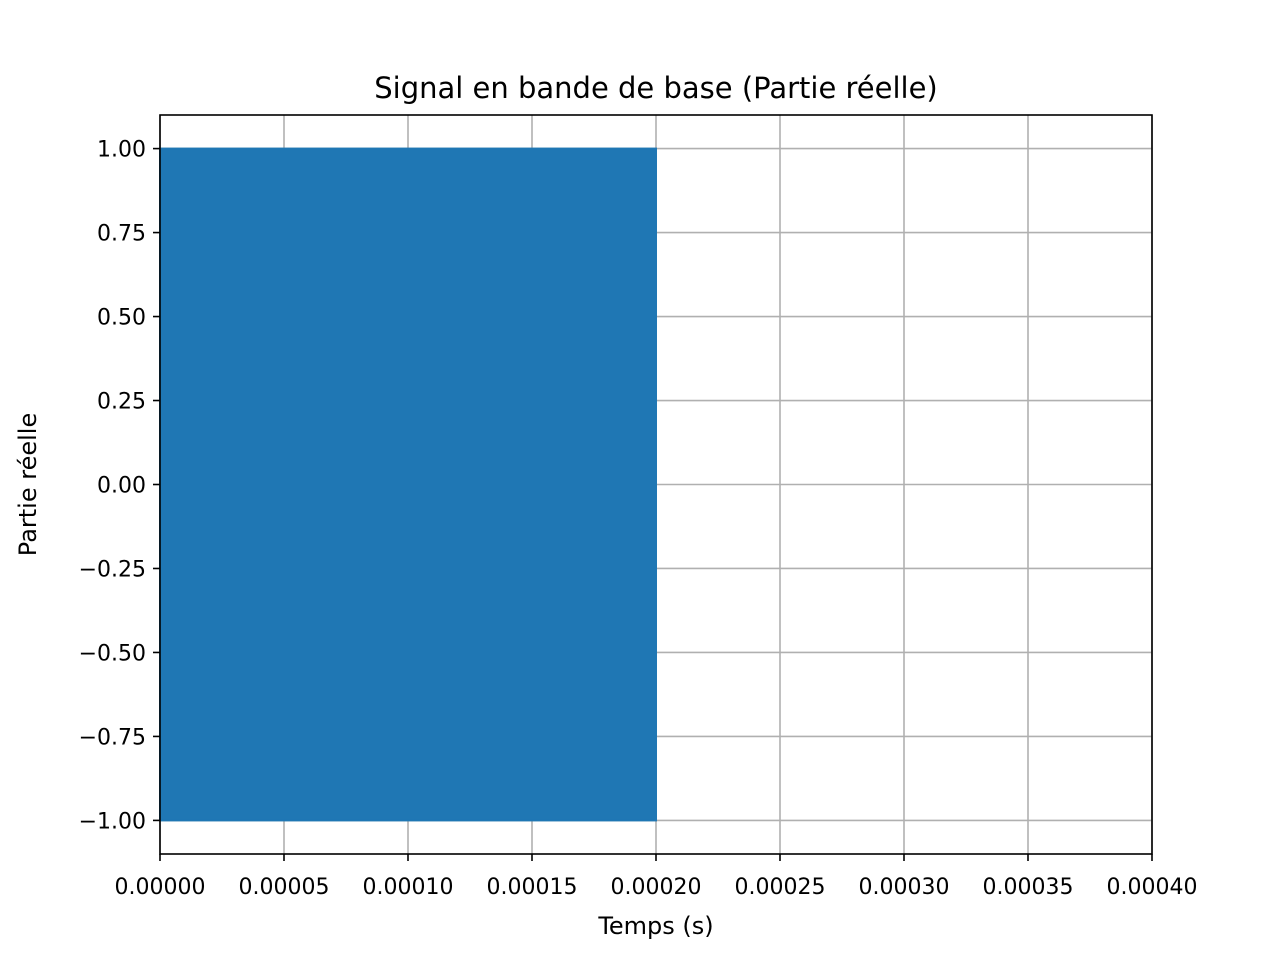 This screenshot has height=960, width=1280. What do you see at coordinates (284, 887) in the screenshot?
I see `x-tick-label: 0.00005` at bounding box center [284, 887].